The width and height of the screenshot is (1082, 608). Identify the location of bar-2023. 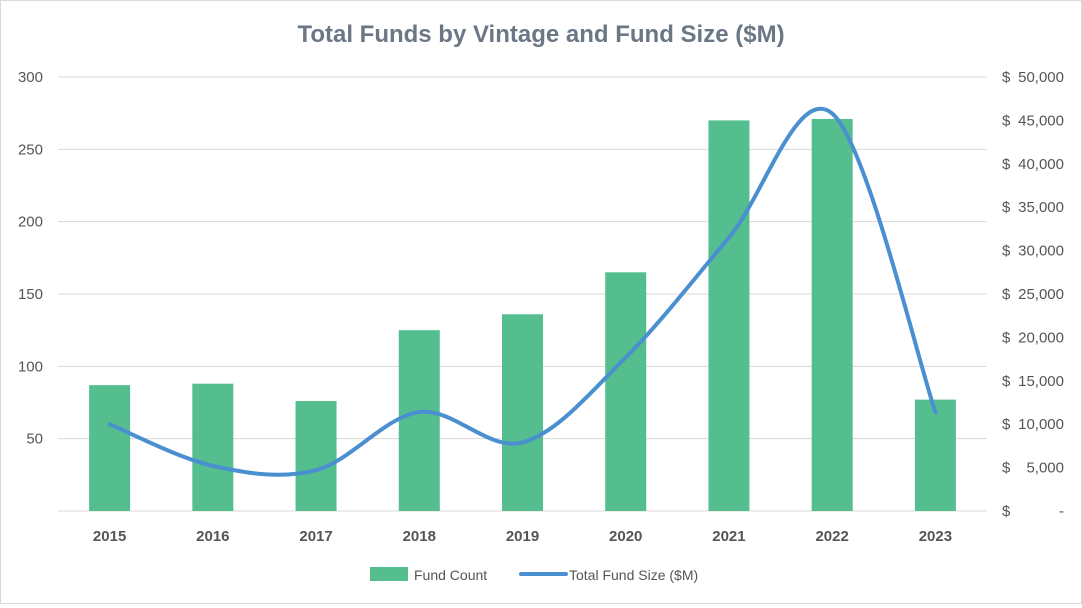
(935, 455).